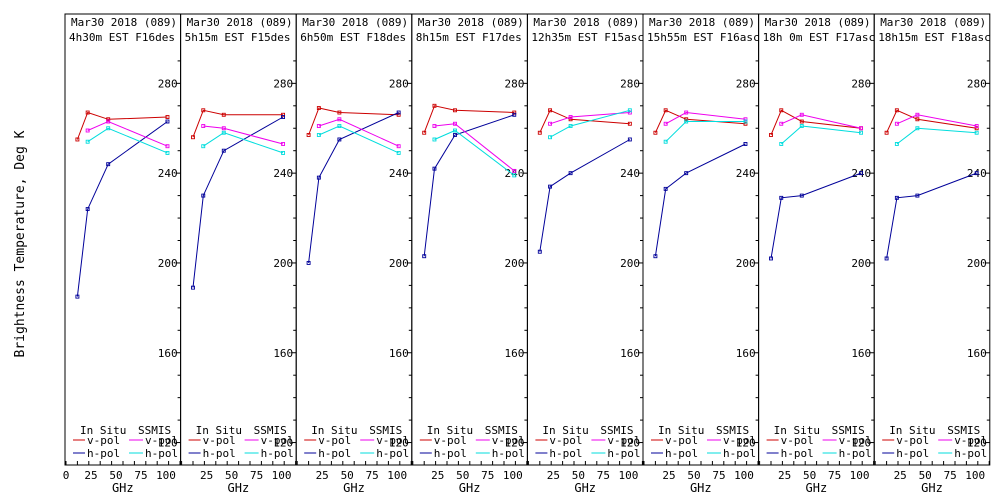 This screenshot has height=500, width=1000. What do you see at coordinates (470, 30) in the screenshot?
I see `panel-titles: Mar30 2018 (089) 8h15m EST F17des` at bounding box center [470, 30].